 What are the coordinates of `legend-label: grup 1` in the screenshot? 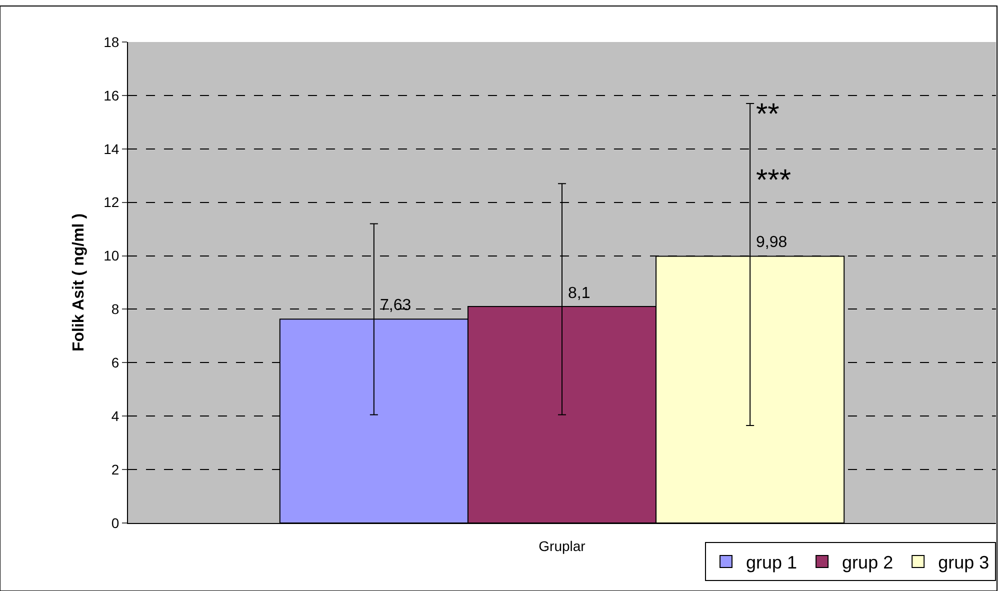 It's located at (772, 562).